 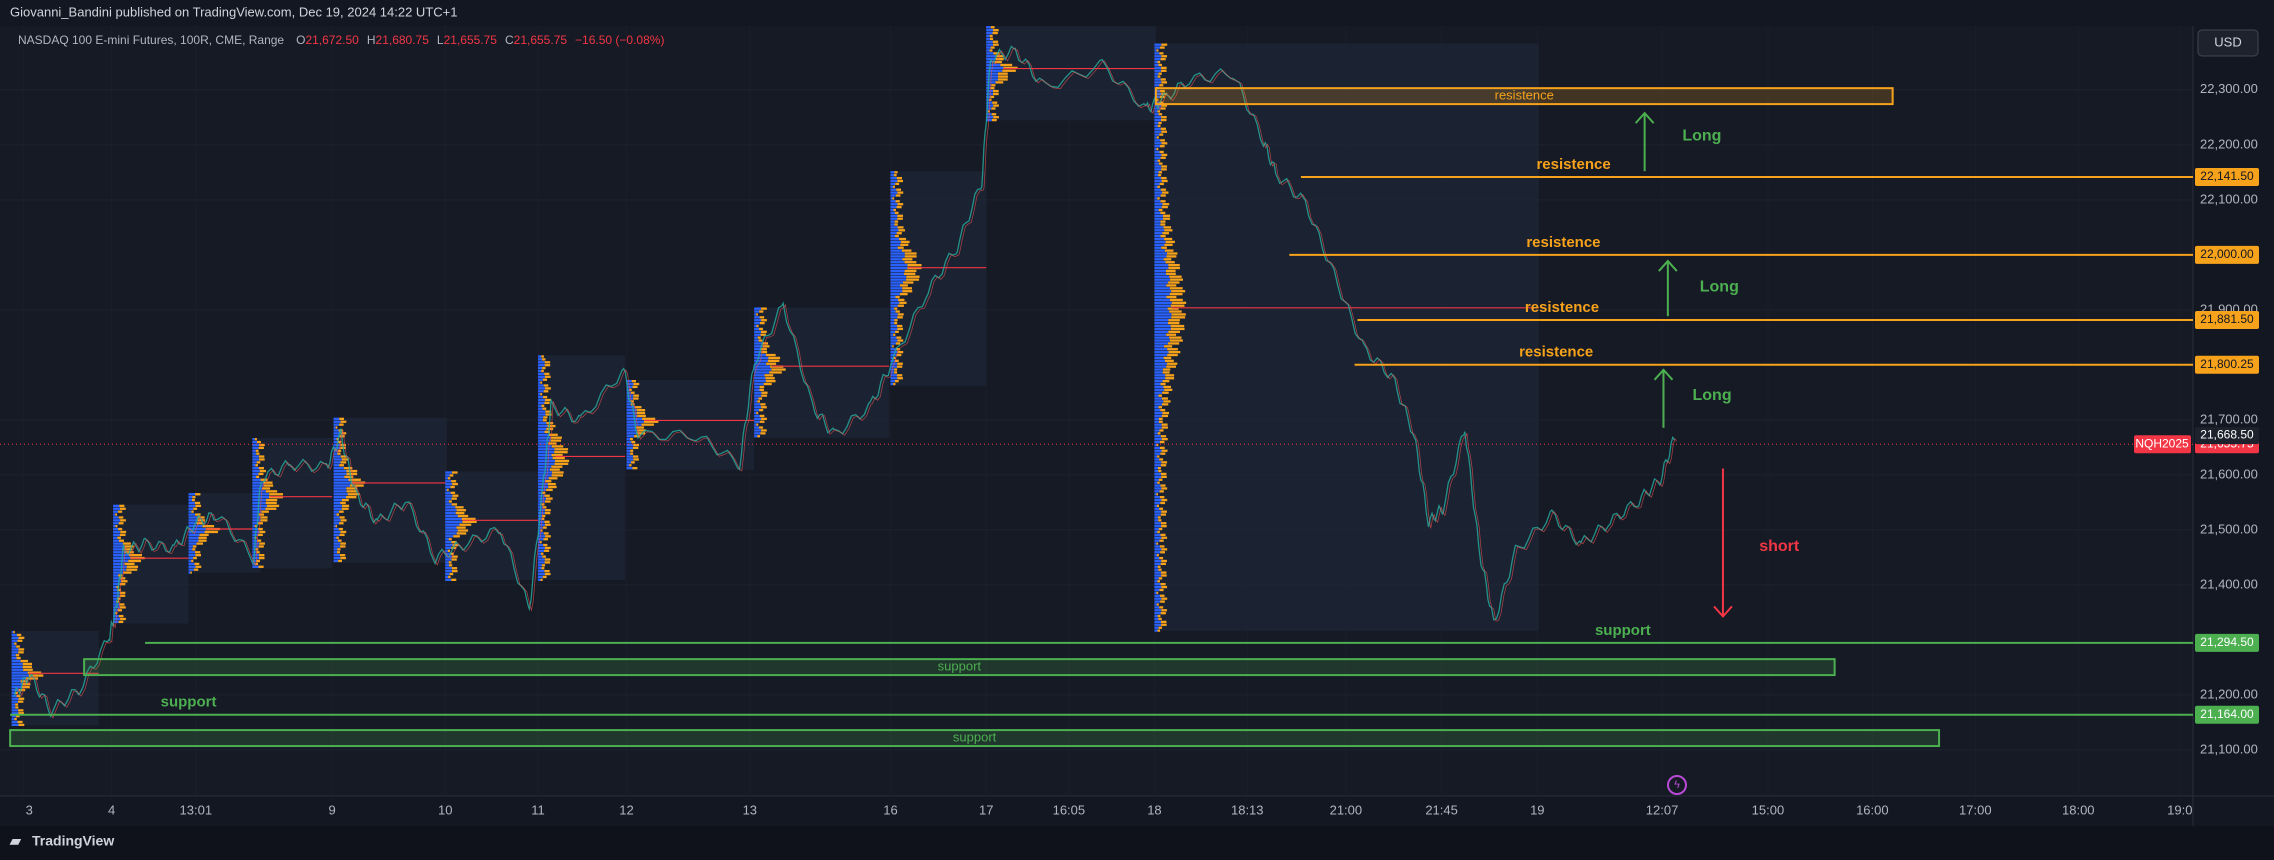 What do you see at coordinates (1556, 352) in the screenshot?
I see `level-name: resistence` at bounding box center [1556, 352].